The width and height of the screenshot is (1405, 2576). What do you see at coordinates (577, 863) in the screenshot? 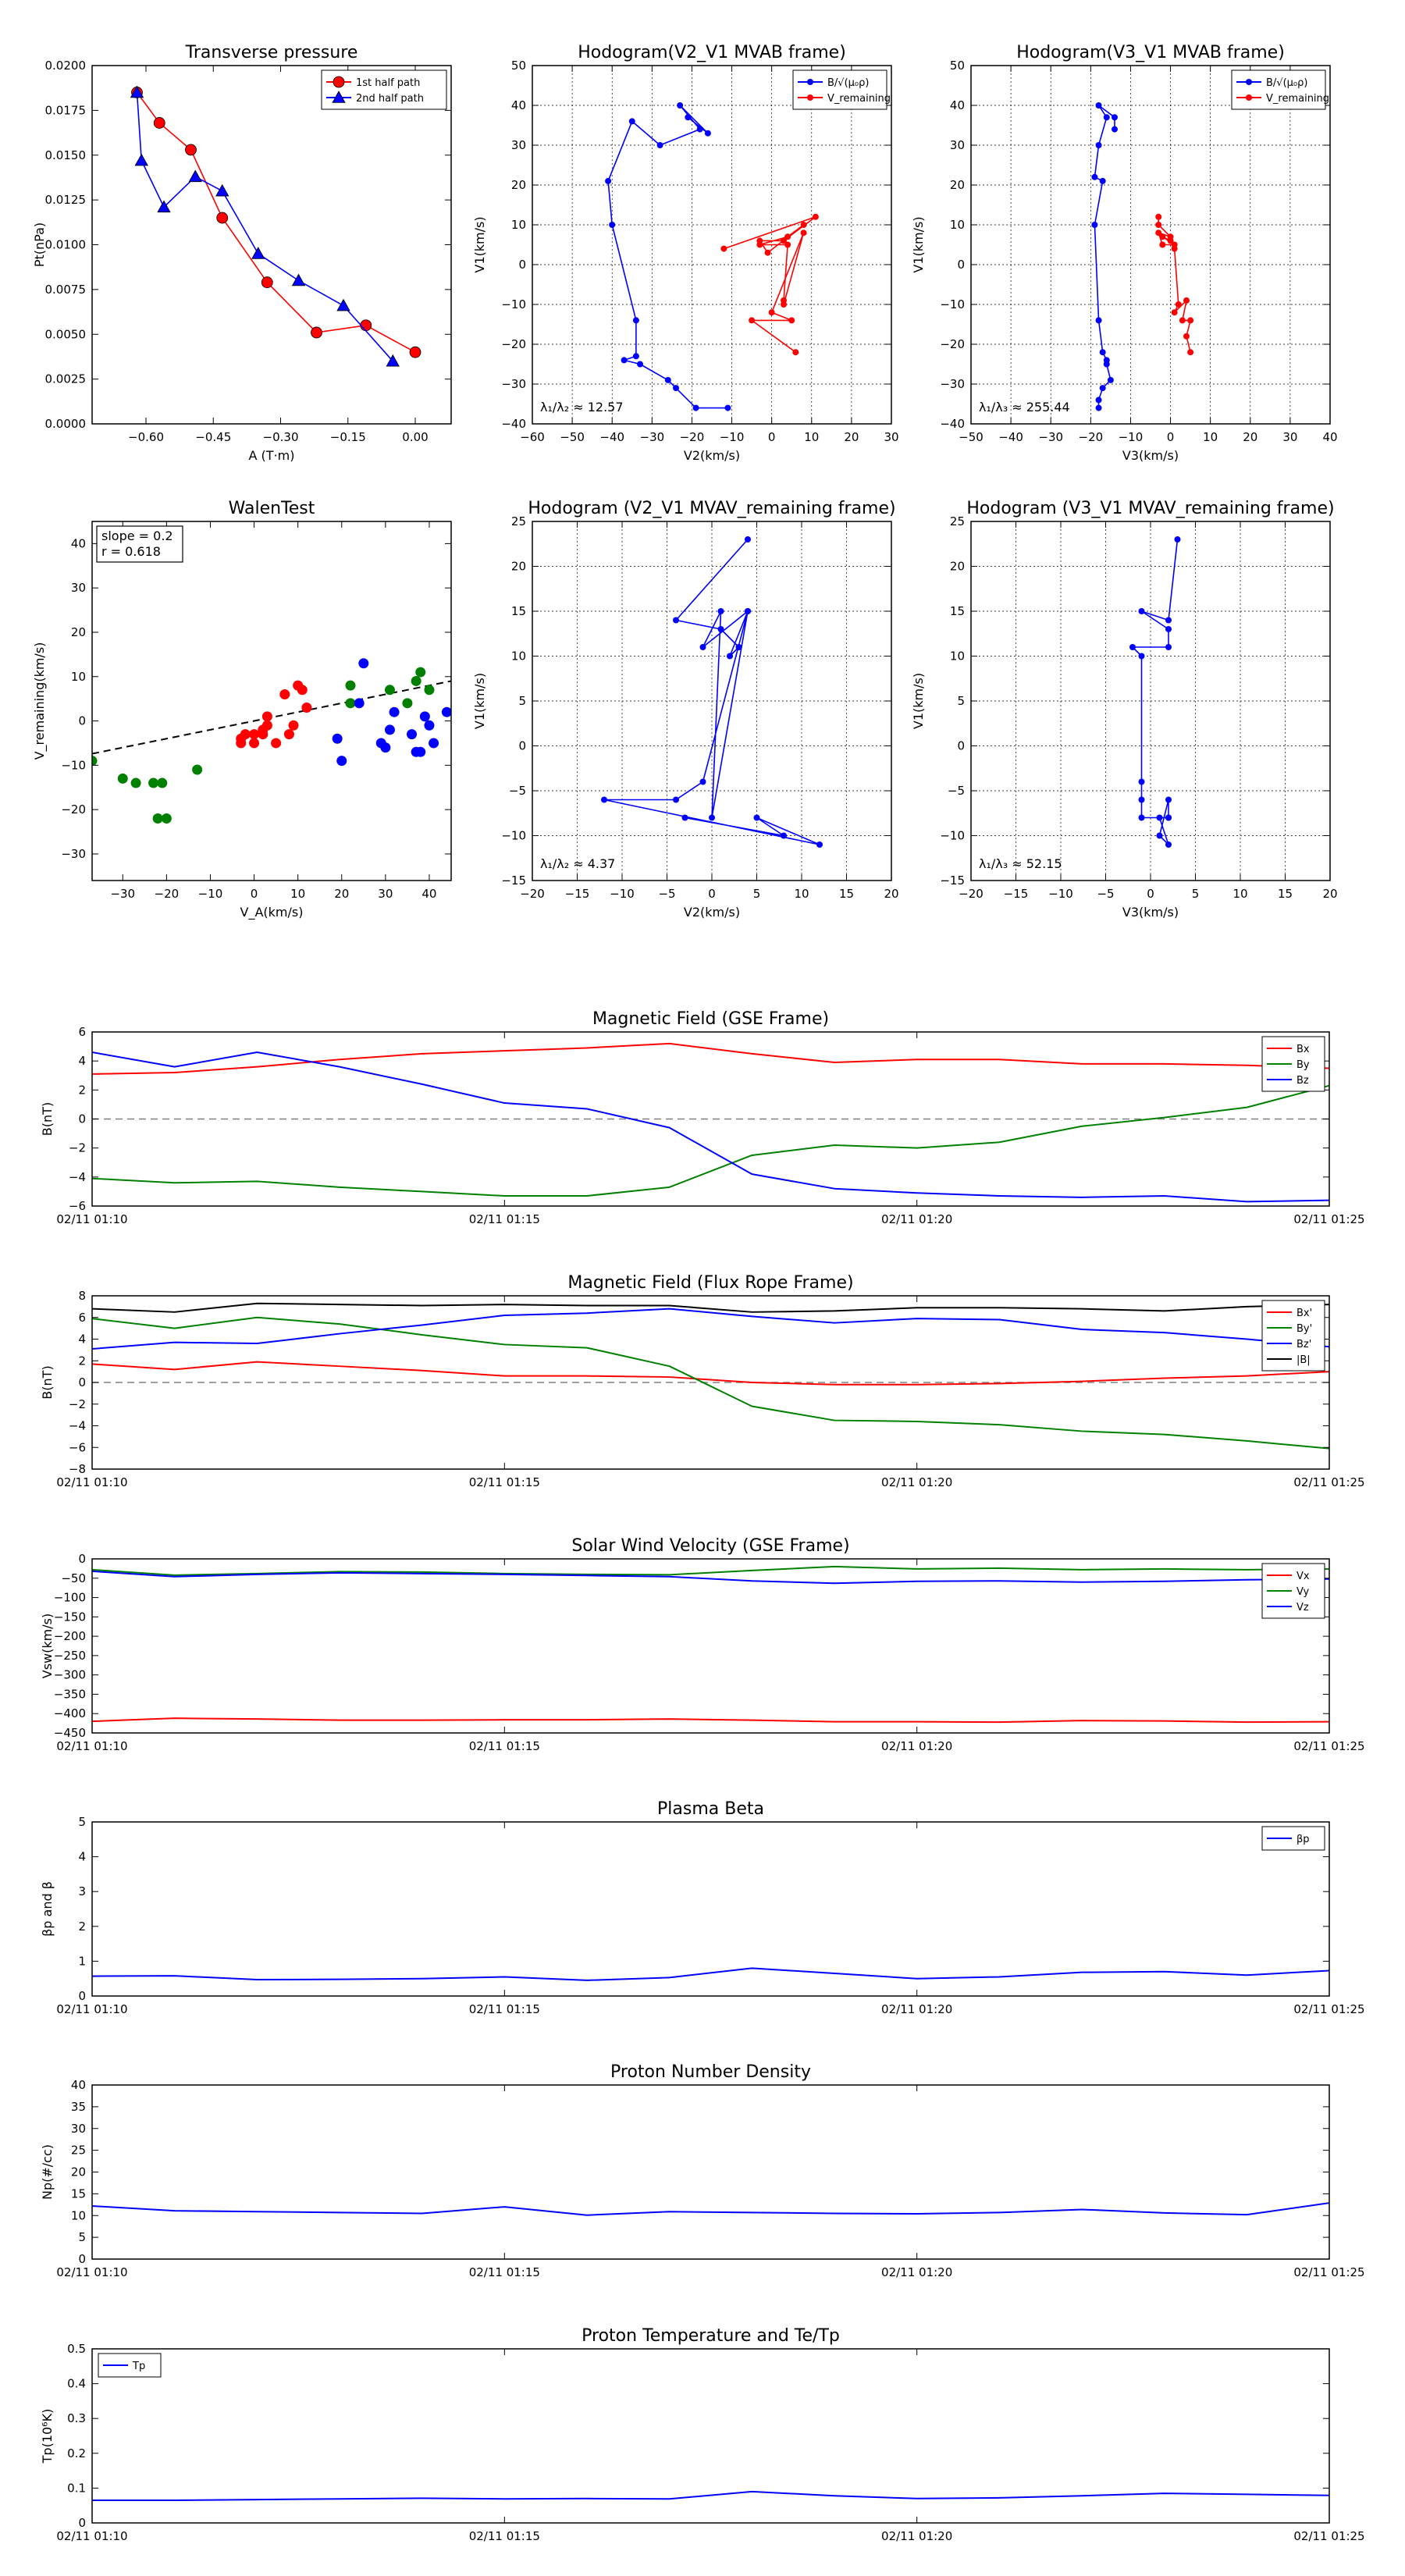
I see `eigenvalue-ratio-label: λ₁/λ₂ ≈ 4.37` at bounding box center [577, 863].